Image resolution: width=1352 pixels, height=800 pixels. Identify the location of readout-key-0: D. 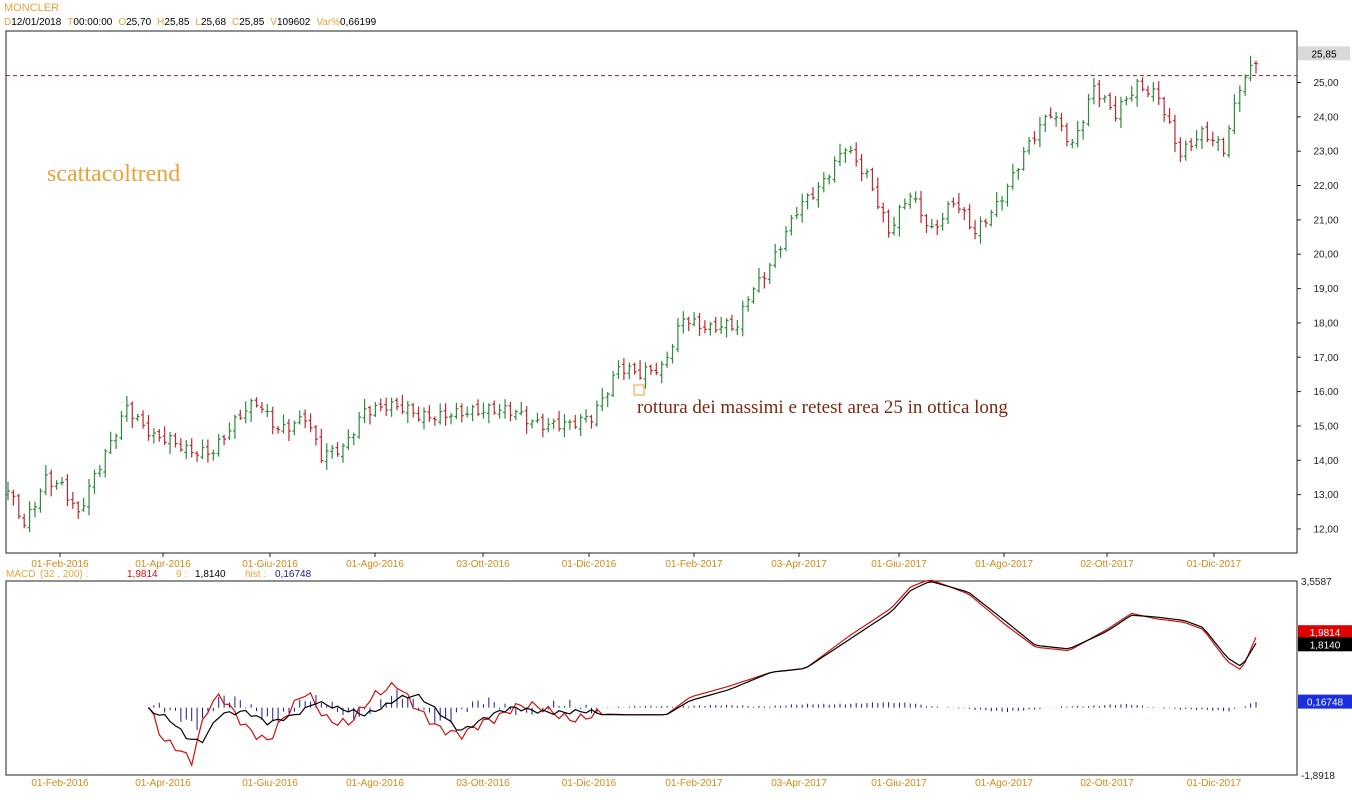
(8, 22).